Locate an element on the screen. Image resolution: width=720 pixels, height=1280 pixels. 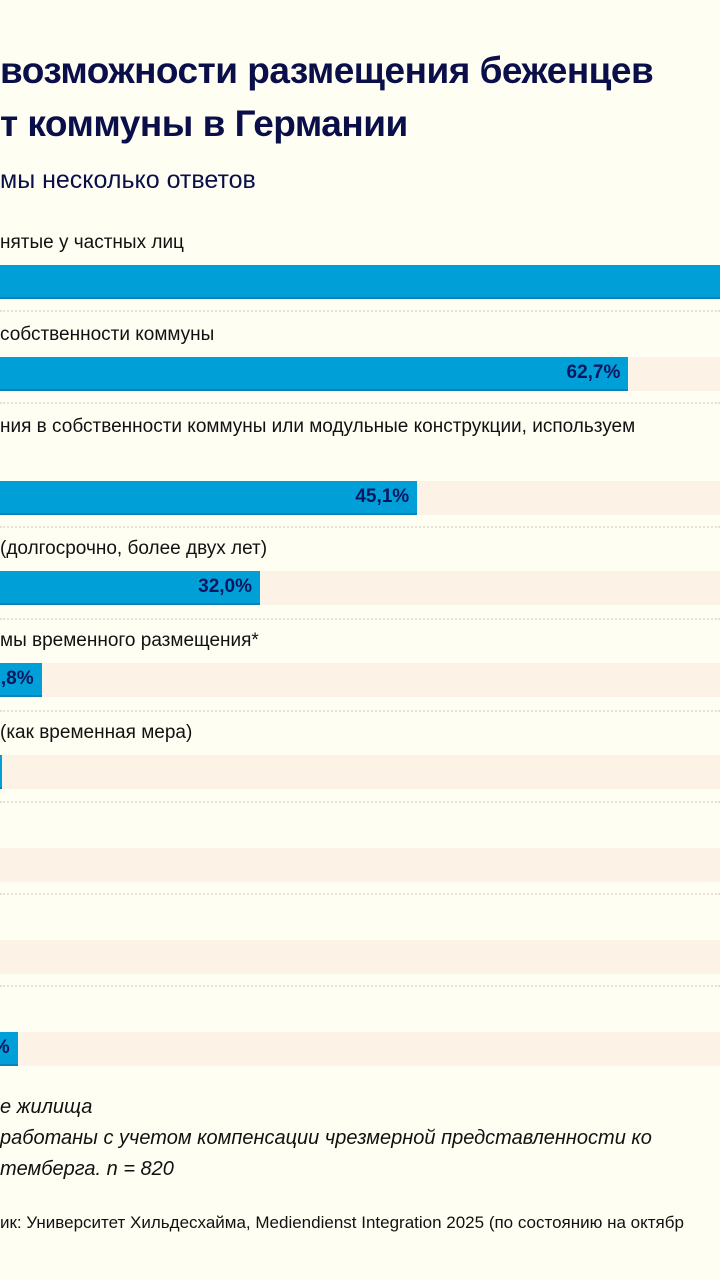
bar: ,8% is located at coordinates (21, 680).